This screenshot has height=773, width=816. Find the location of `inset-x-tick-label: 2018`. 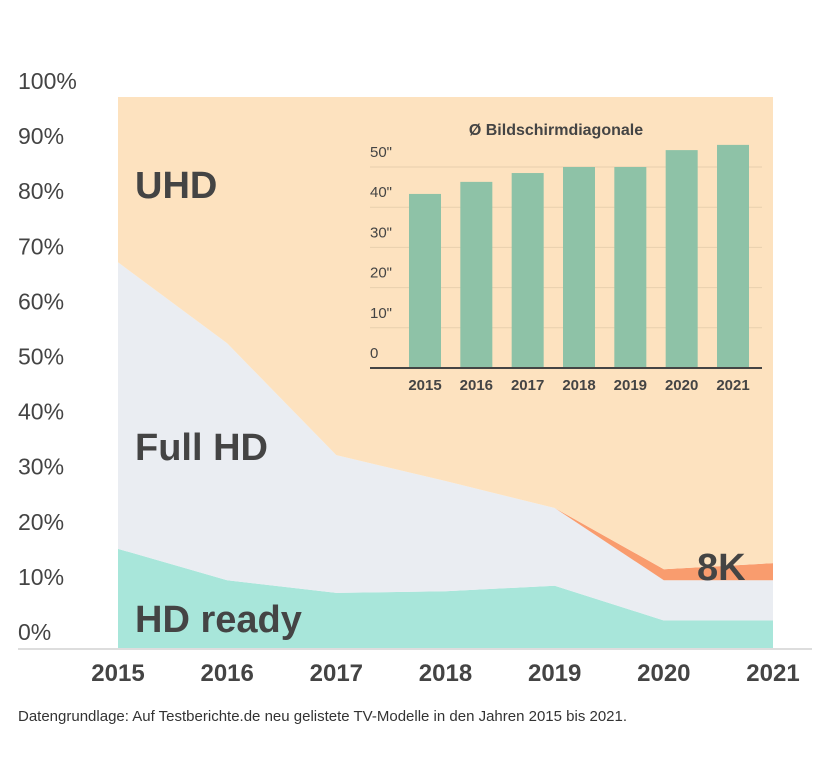

inset-x-tick-label: 2018 is located at coordinates (578, 385).